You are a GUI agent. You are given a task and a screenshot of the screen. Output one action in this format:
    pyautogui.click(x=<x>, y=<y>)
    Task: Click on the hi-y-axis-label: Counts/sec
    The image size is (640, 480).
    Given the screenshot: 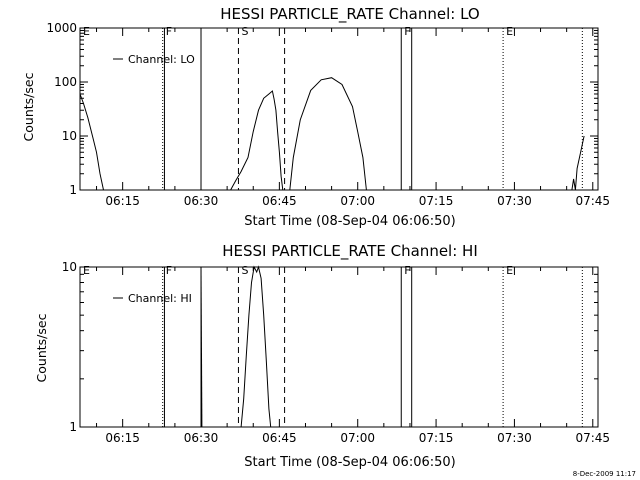 What is the action you would take?
    pyautogui.click(x=41, y=347)
    